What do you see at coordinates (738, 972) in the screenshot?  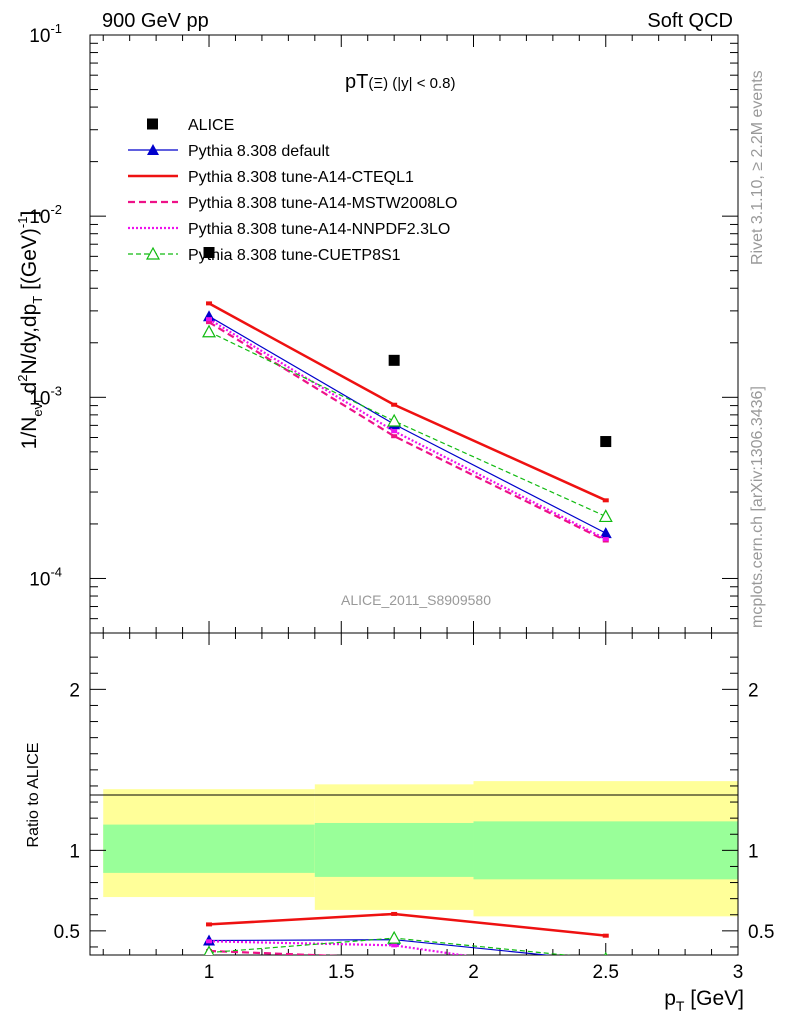 I see `x-tick-label: 3` at bounding box center [738, 972].